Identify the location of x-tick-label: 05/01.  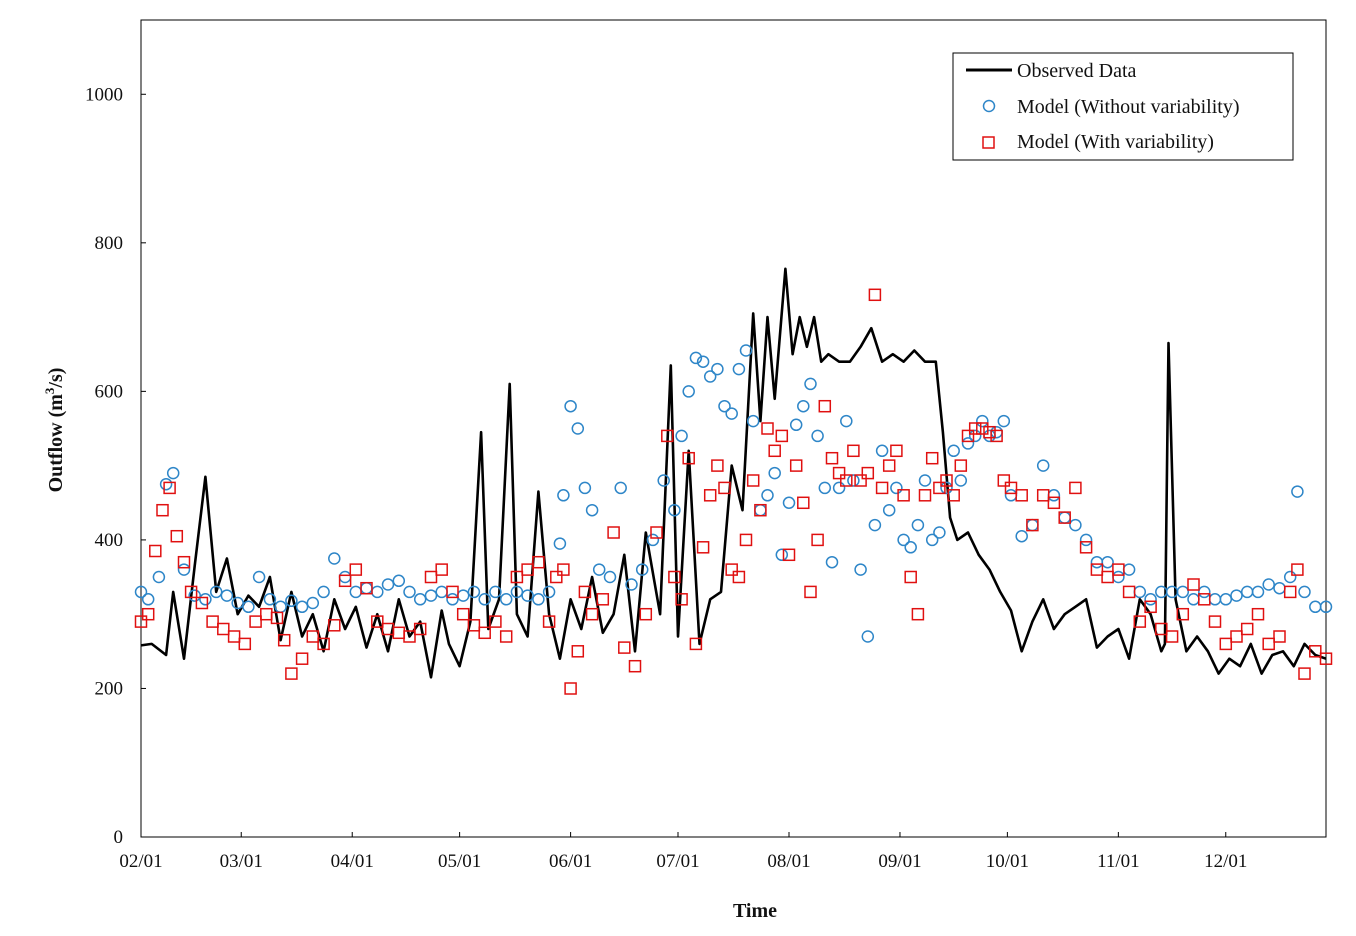
(459, 861).